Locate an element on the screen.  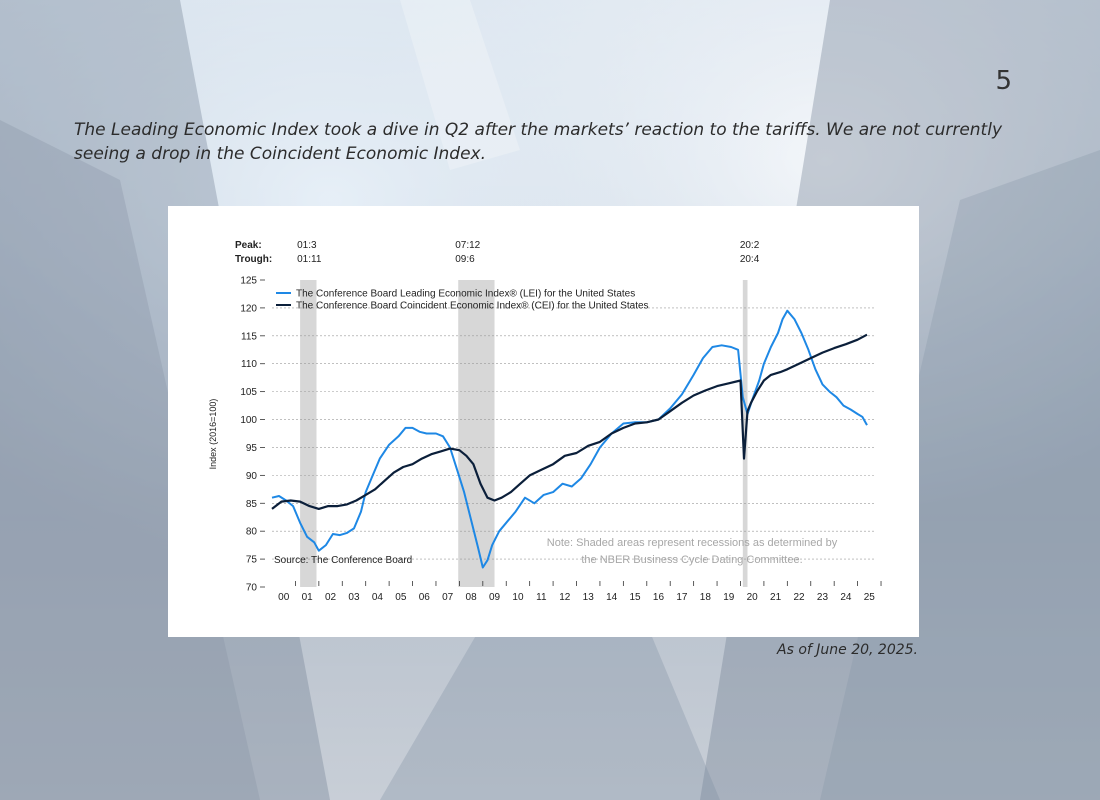
recession-trough-date: 09:6 is located at coordinates (465, 259).